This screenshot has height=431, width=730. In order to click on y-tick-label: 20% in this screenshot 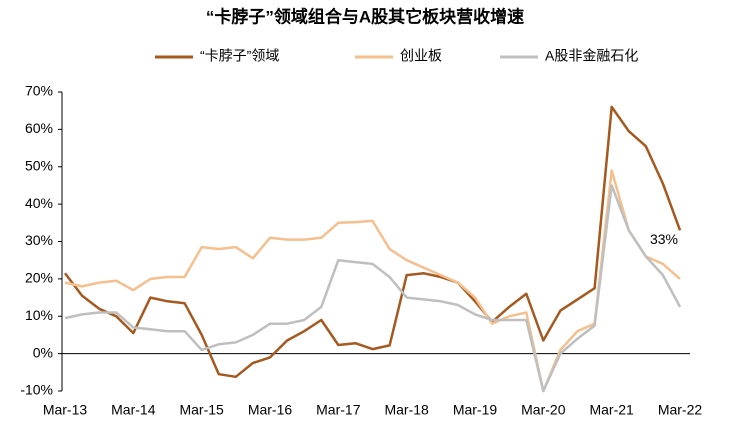, I will do `click(39, 278)`.